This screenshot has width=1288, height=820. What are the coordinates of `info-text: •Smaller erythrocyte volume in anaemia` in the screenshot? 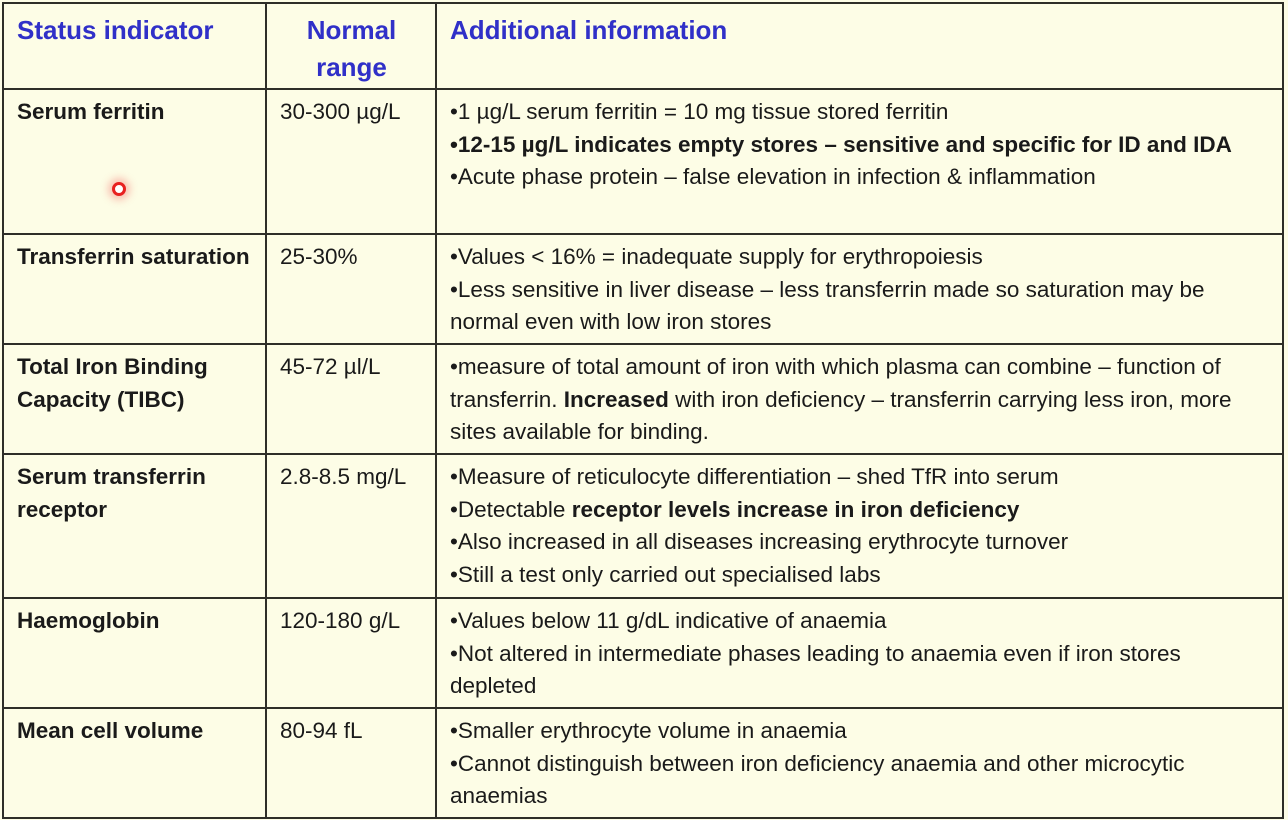 It's located at (648, 730).